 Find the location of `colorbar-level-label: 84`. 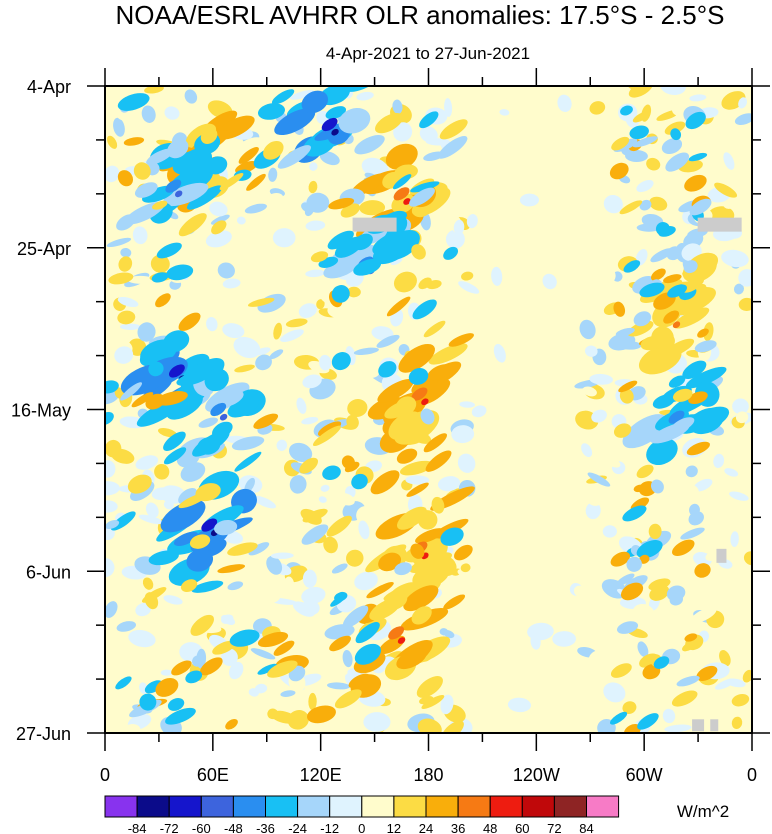

colorbar-level-label: 84 is located at coordinates (586, 827).